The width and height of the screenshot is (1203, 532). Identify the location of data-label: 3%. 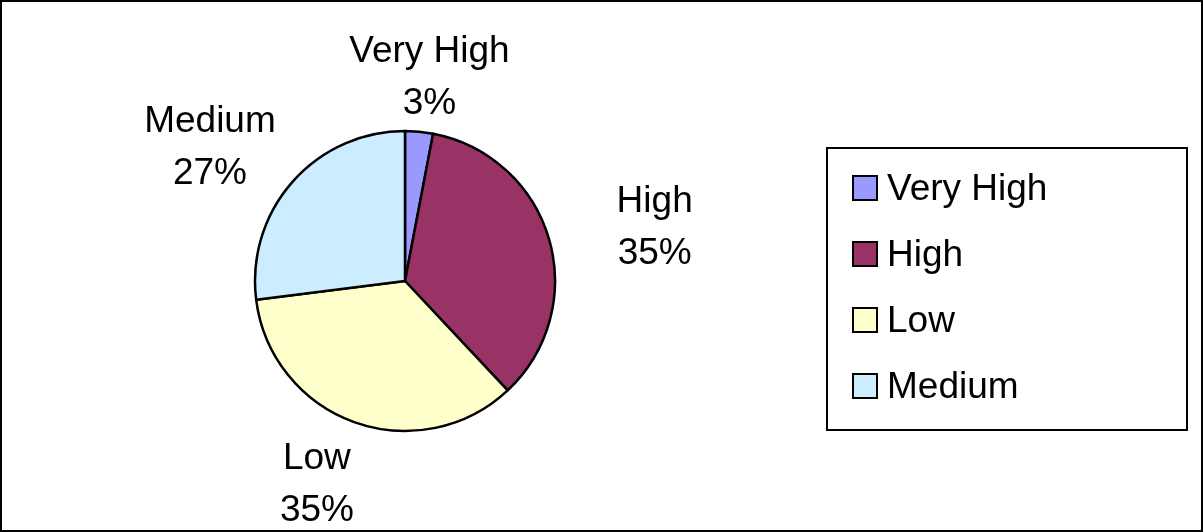
(429, 101).